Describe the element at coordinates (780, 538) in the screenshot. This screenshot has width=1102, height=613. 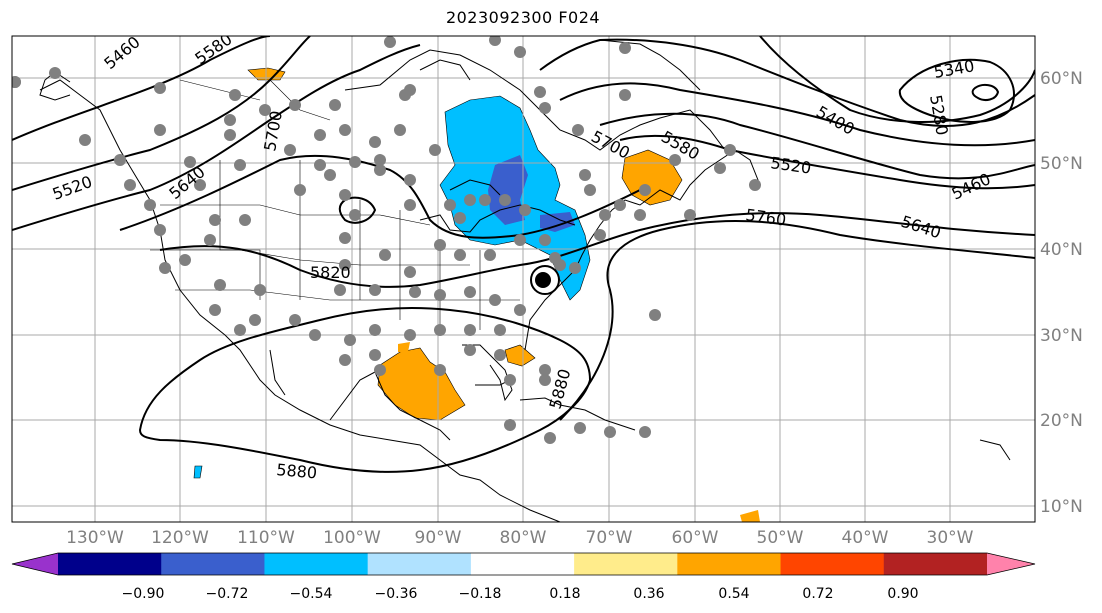
I see `lon-label: 50°W` at that location.